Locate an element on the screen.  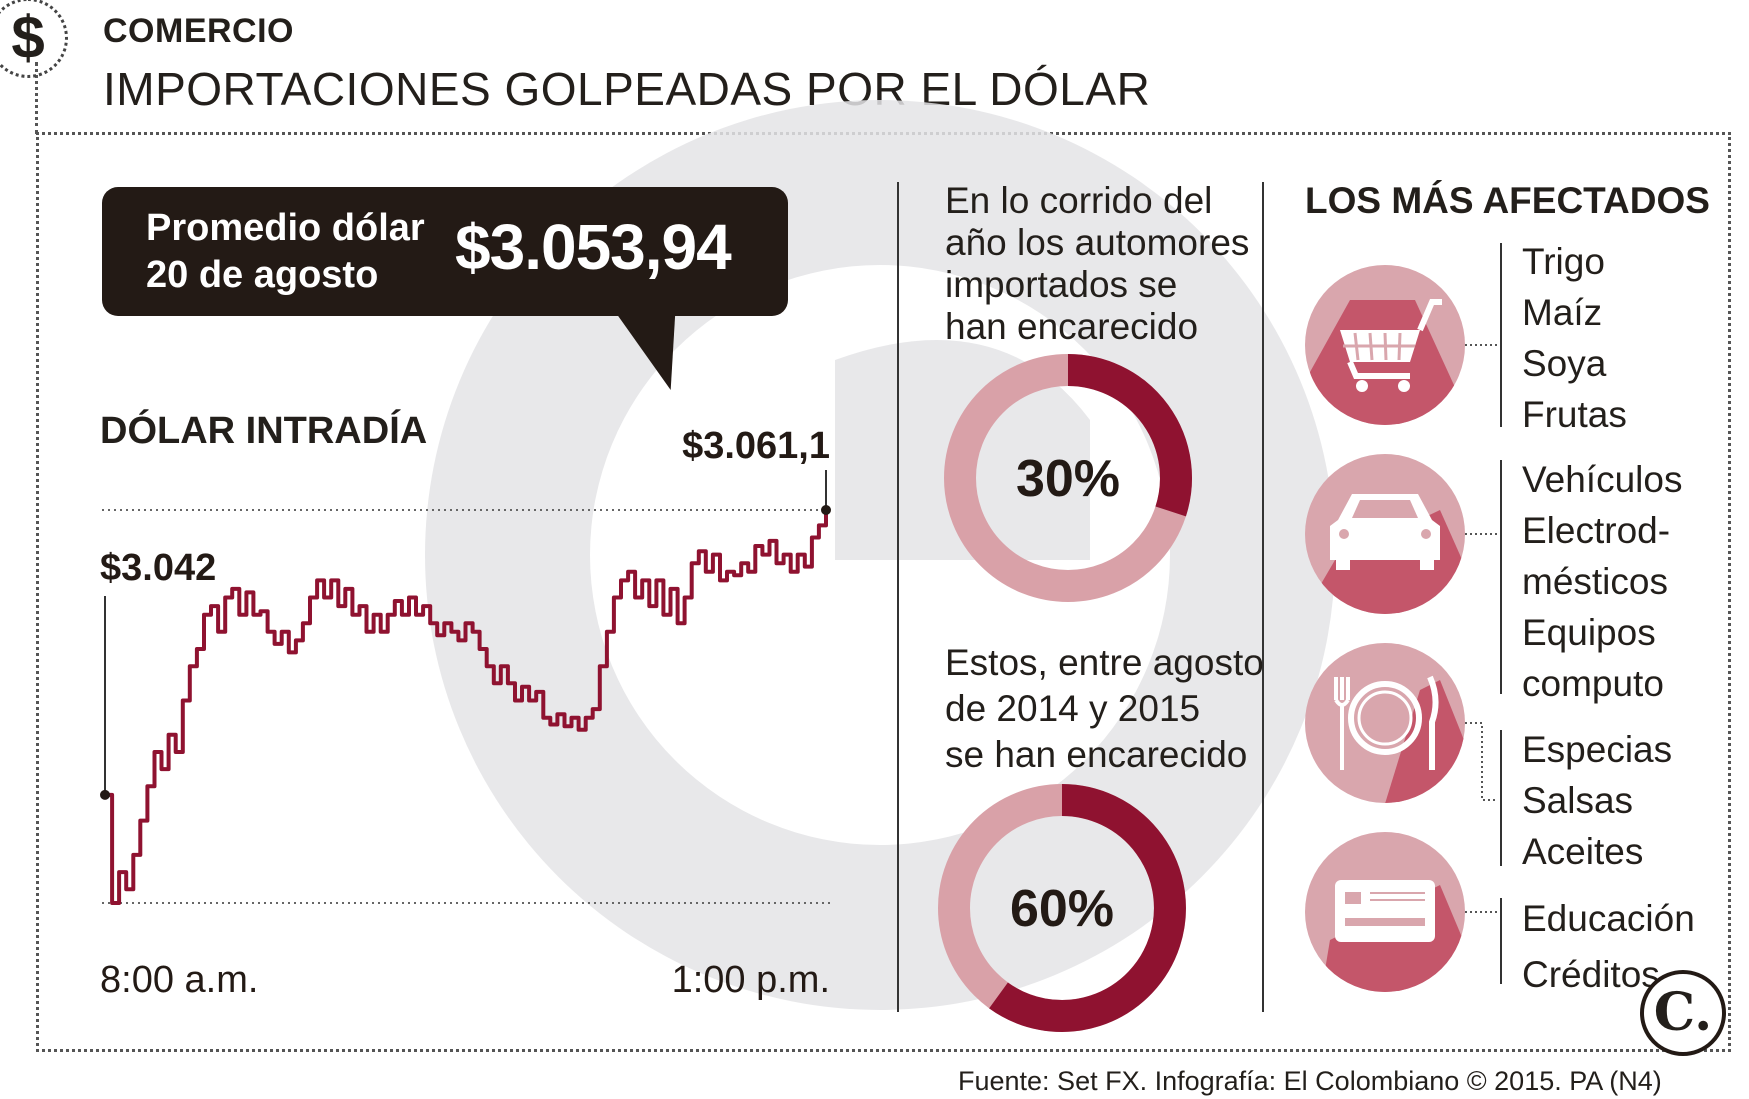
affected-group-condiments: Especias Salsas Aceites is located at coordinates (1597, 800).